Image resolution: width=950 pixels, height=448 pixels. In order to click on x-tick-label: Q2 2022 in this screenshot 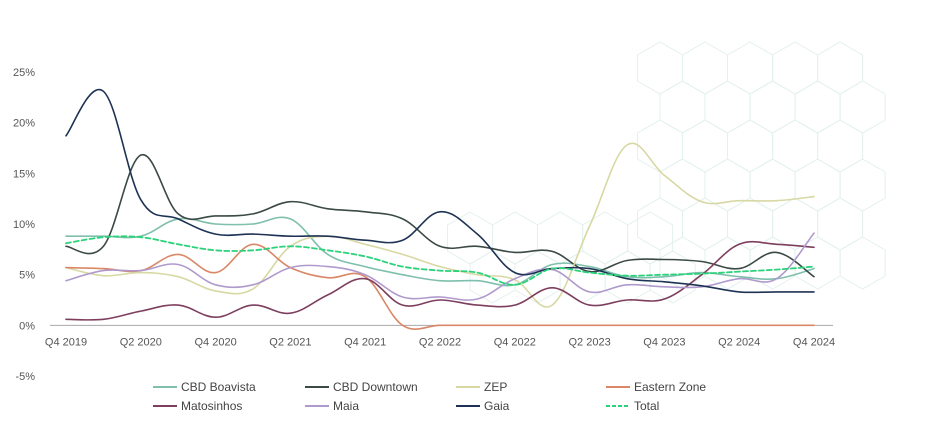, I will do `click(440, 342)`.